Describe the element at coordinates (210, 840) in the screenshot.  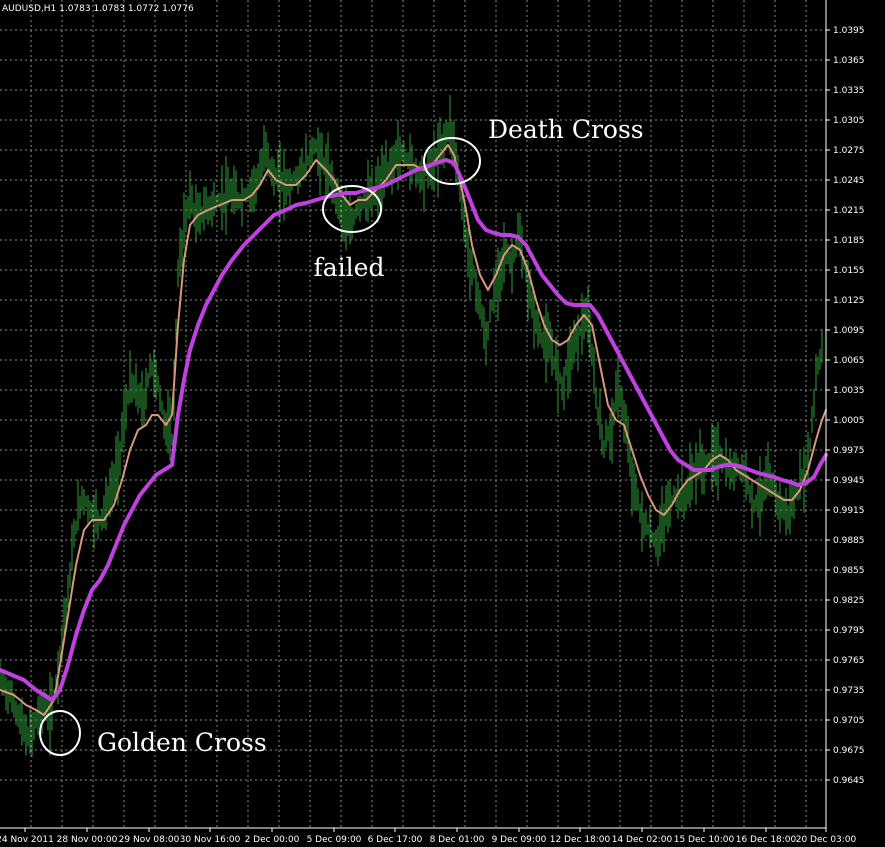
I see `x-tick-label: 30 Nov 16:00` at that location.